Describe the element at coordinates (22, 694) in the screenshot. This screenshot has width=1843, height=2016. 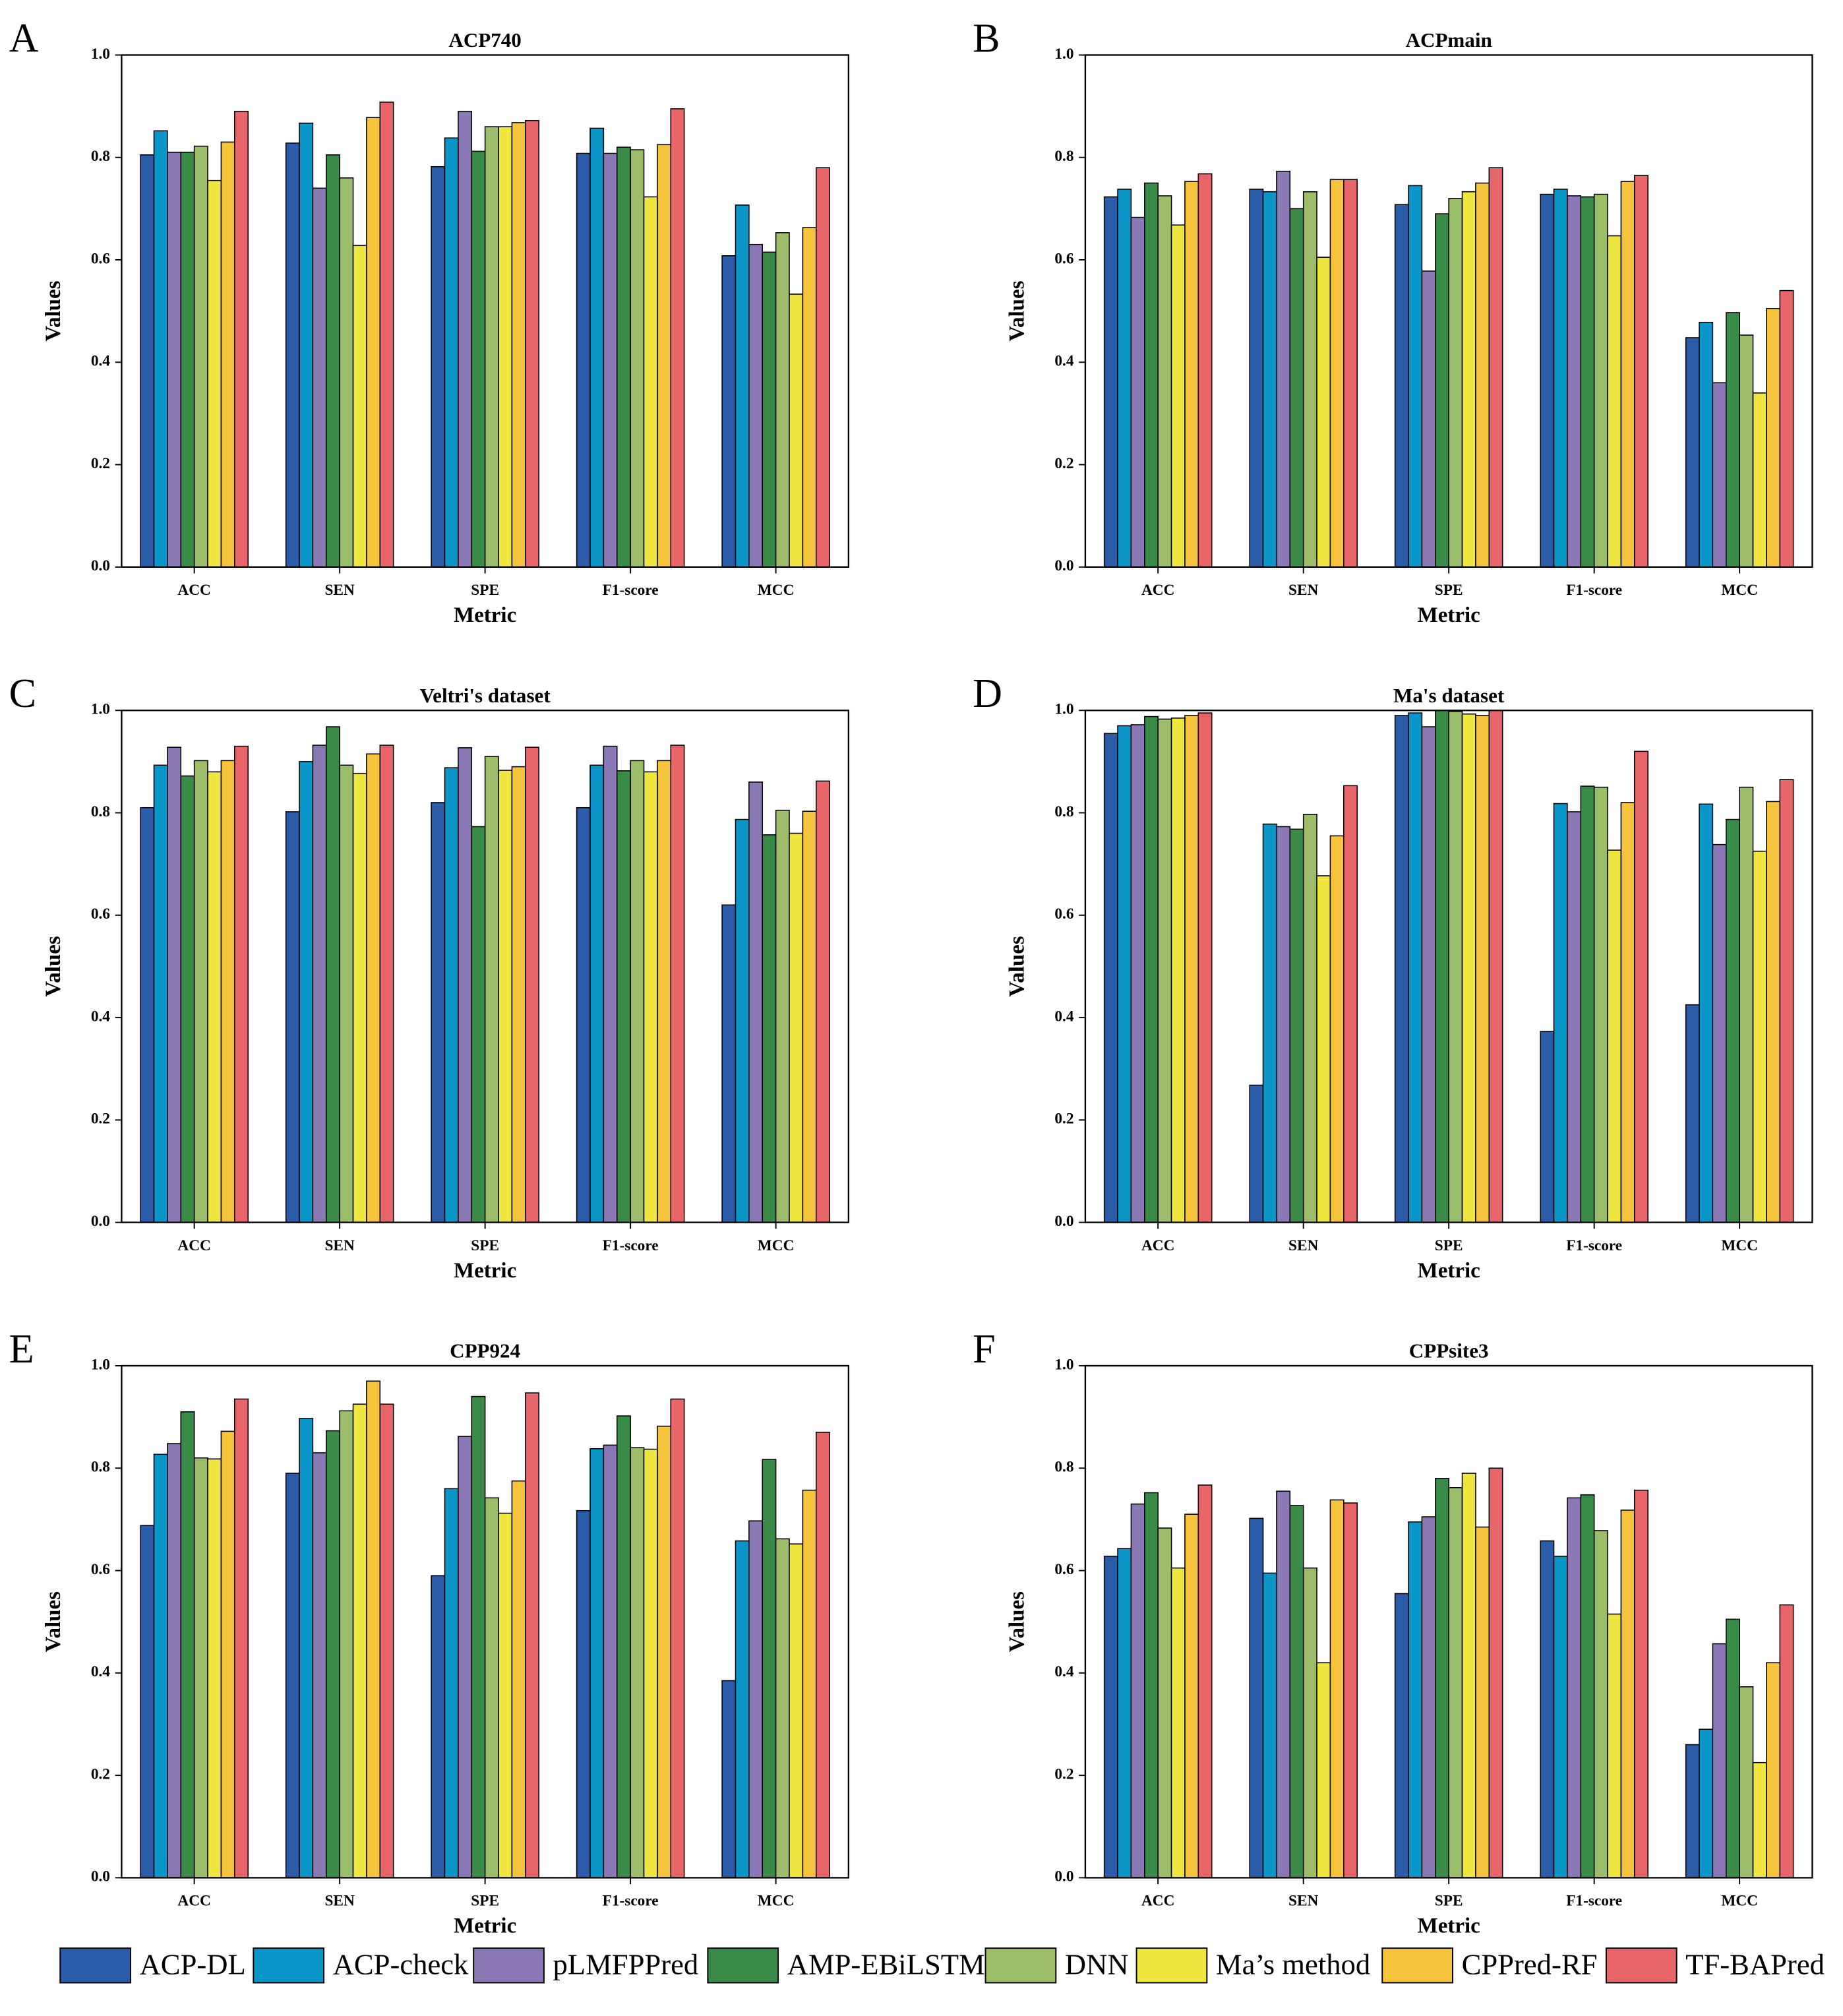
I see `panel-letter: C` at that location.